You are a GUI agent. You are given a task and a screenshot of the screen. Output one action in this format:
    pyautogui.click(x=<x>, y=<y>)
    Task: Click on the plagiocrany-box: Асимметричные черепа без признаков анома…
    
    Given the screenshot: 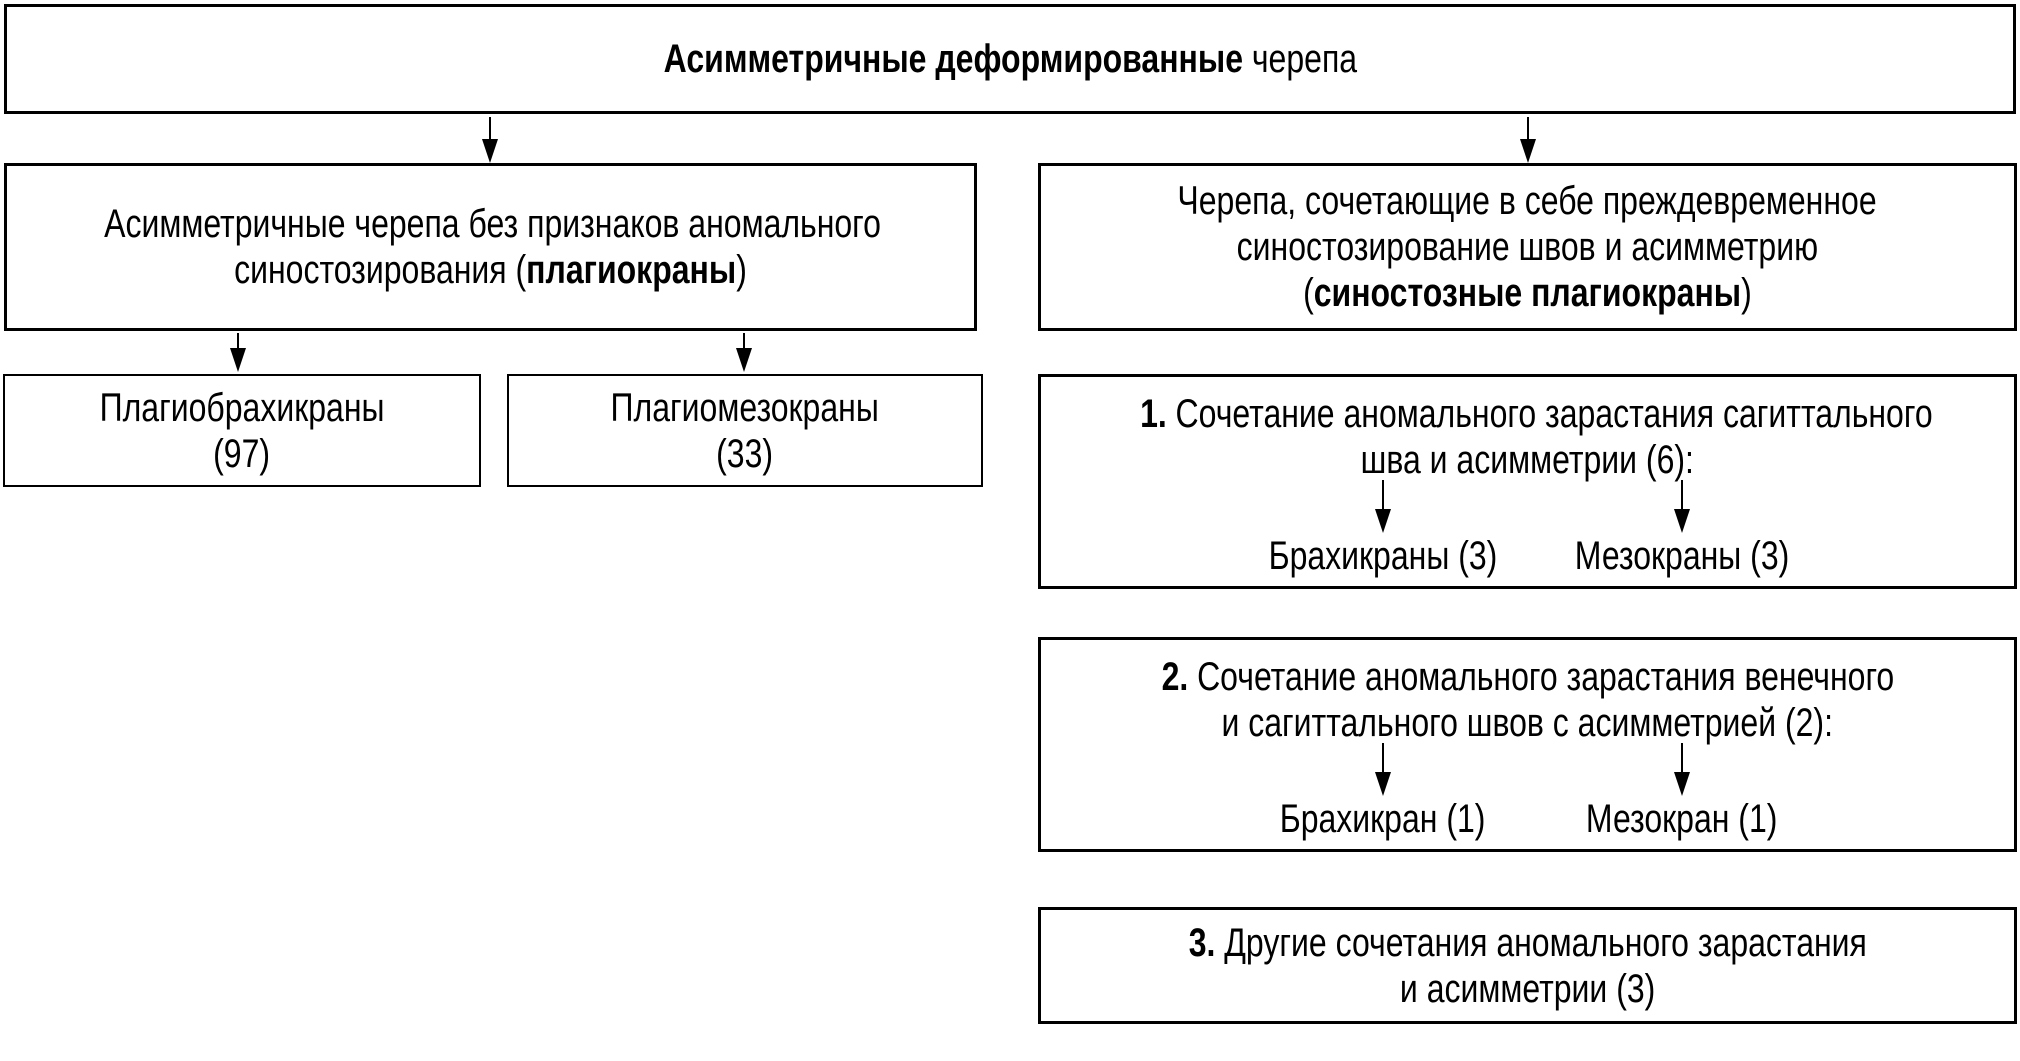 What is the action you would take?
    pyautogui.click(x=490, y=247)
    